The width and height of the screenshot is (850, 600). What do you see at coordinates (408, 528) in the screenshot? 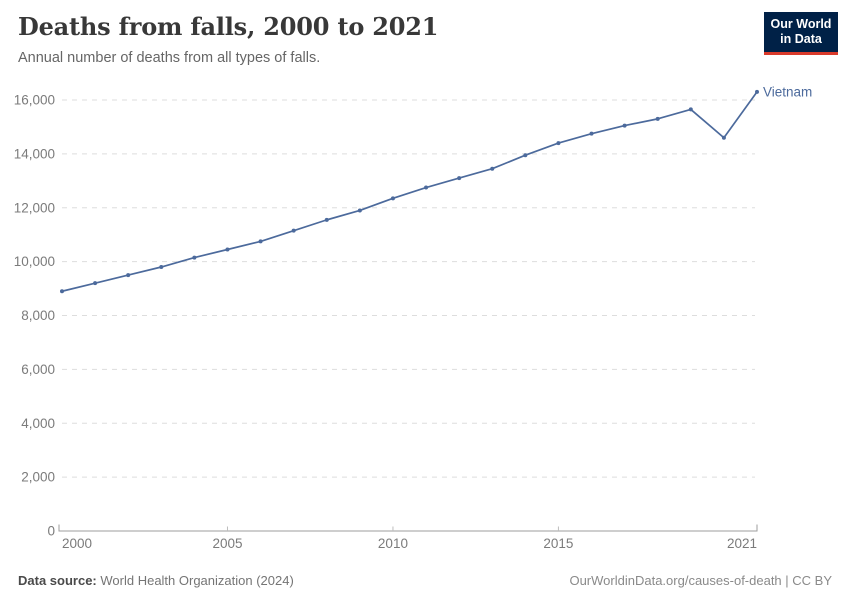
I see `x-axis` at bounding box center [408, 528].